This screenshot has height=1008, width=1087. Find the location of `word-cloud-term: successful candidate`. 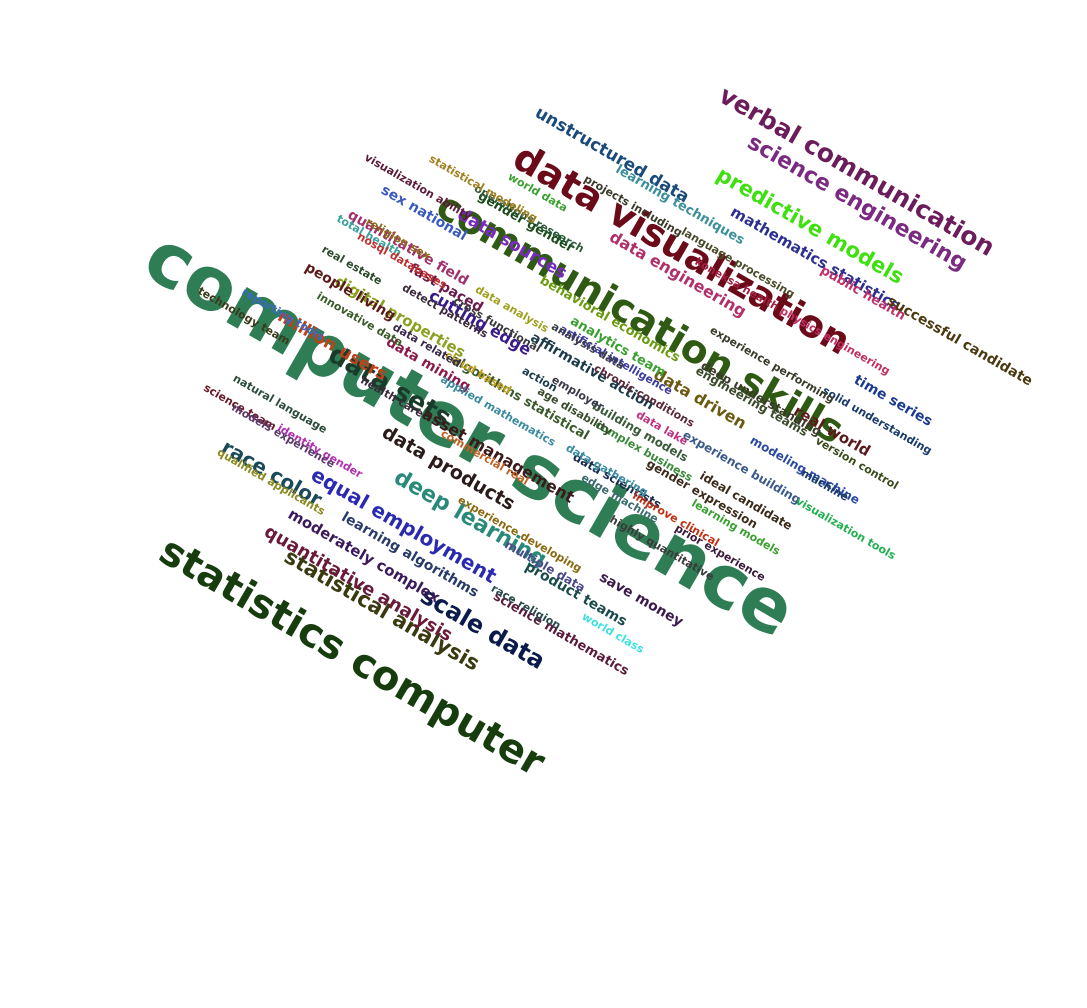

word-cloud-term: successful candidate is located at coordinates (960, 341).